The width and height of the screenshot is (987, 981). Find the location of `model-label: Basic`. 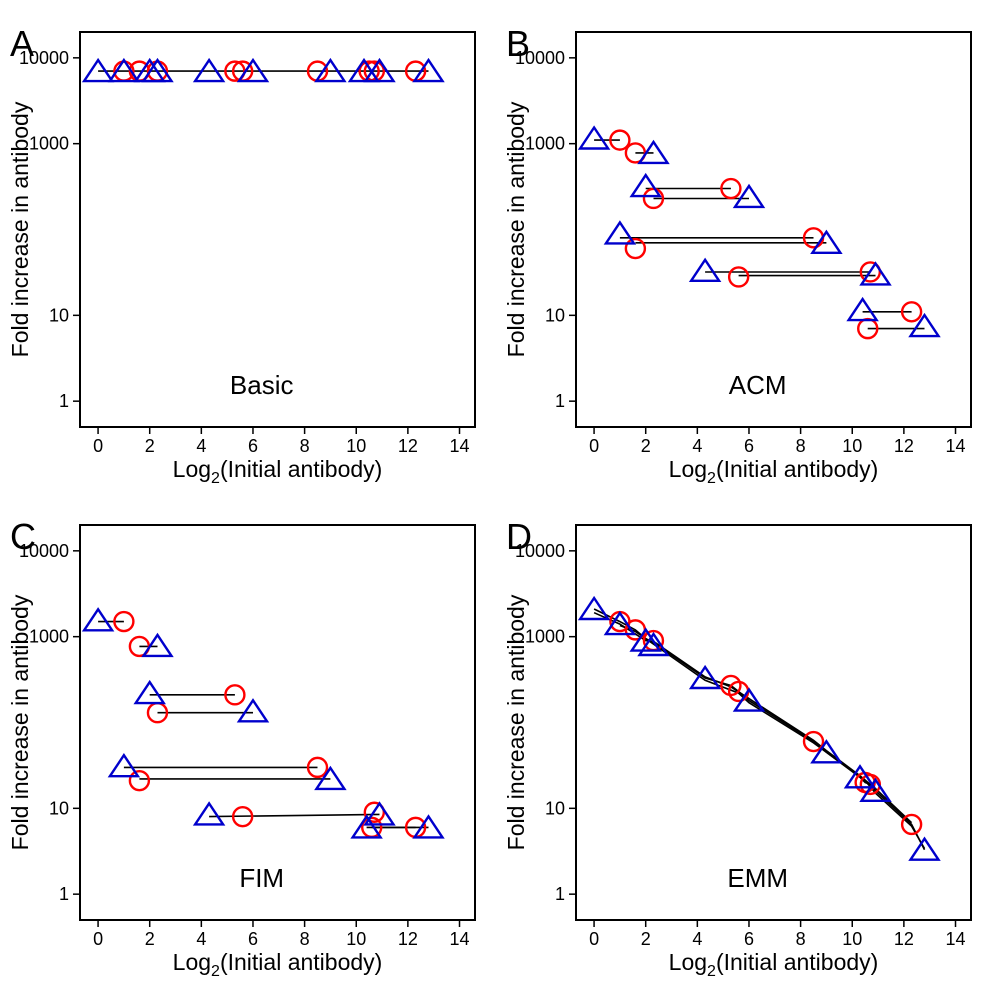

model-label: Basic is located at coordinates (262, 385).